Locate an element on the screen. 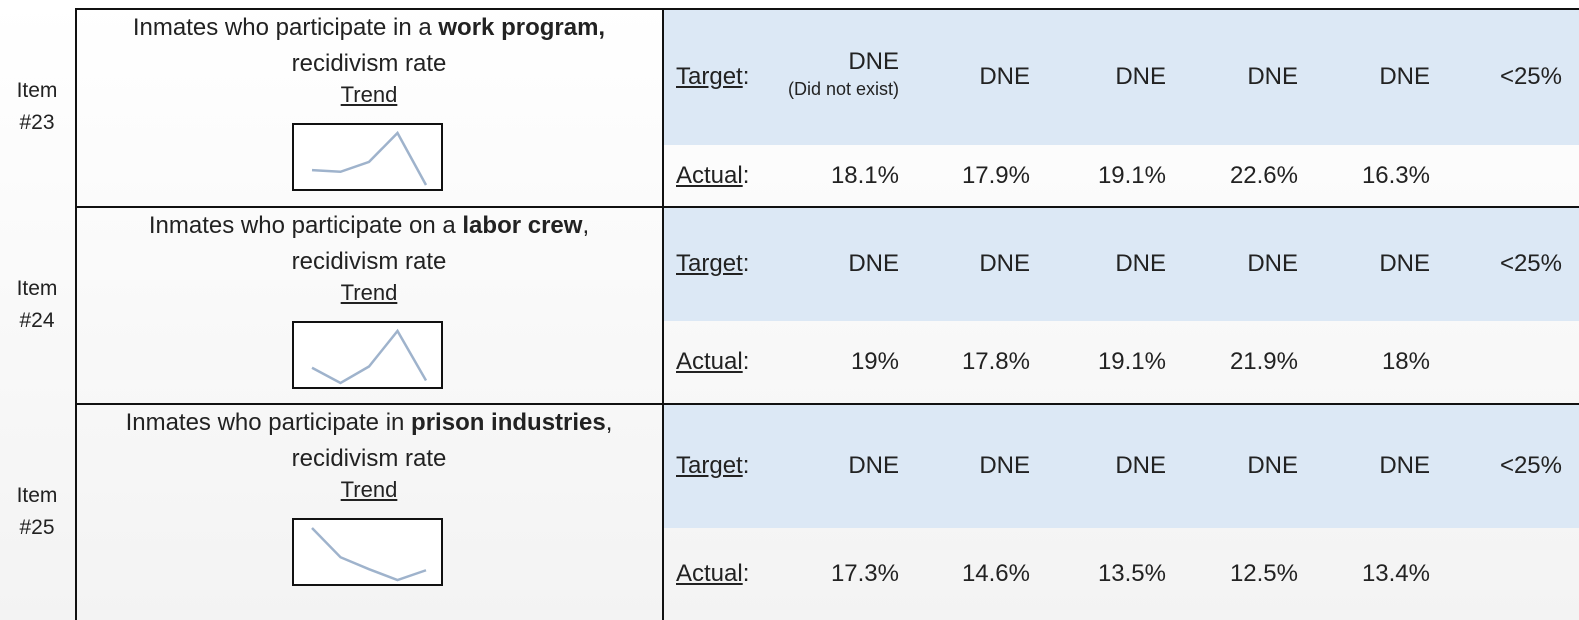 This screenshot has width=1579, height=620. actual-value: 18.1% is located at coordinates (864, 175).